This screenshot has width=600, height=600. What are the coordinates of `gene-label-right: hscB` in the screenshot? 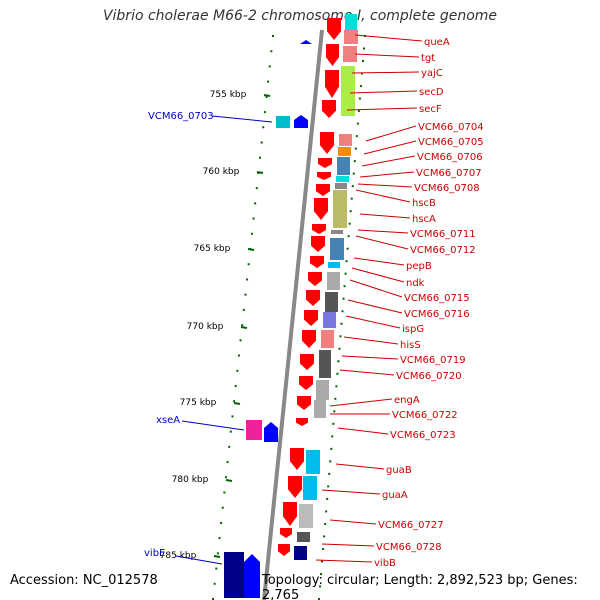 It's located at (424, 203).